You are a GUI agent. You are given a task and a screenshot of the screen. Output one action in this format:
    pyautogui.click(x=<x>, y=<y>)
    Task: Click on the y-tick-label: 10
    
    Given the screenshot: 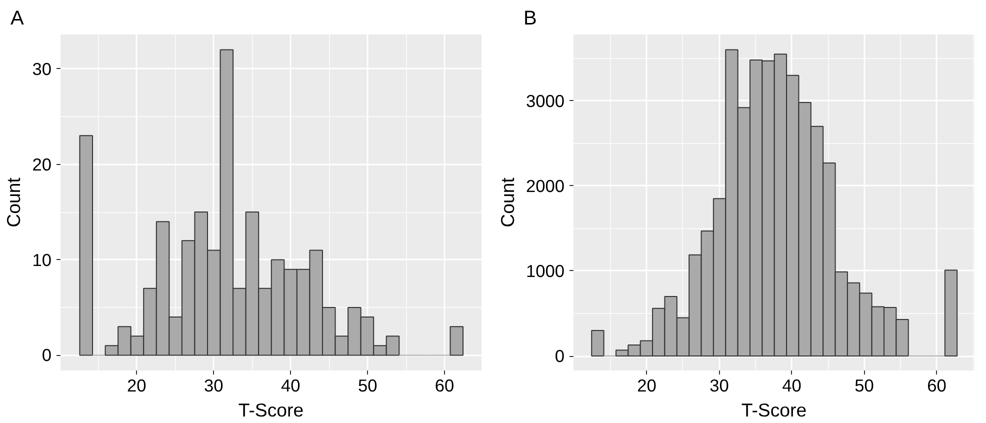 What is the action you would take?
    pyautogui.click(x=42, y=260)
    